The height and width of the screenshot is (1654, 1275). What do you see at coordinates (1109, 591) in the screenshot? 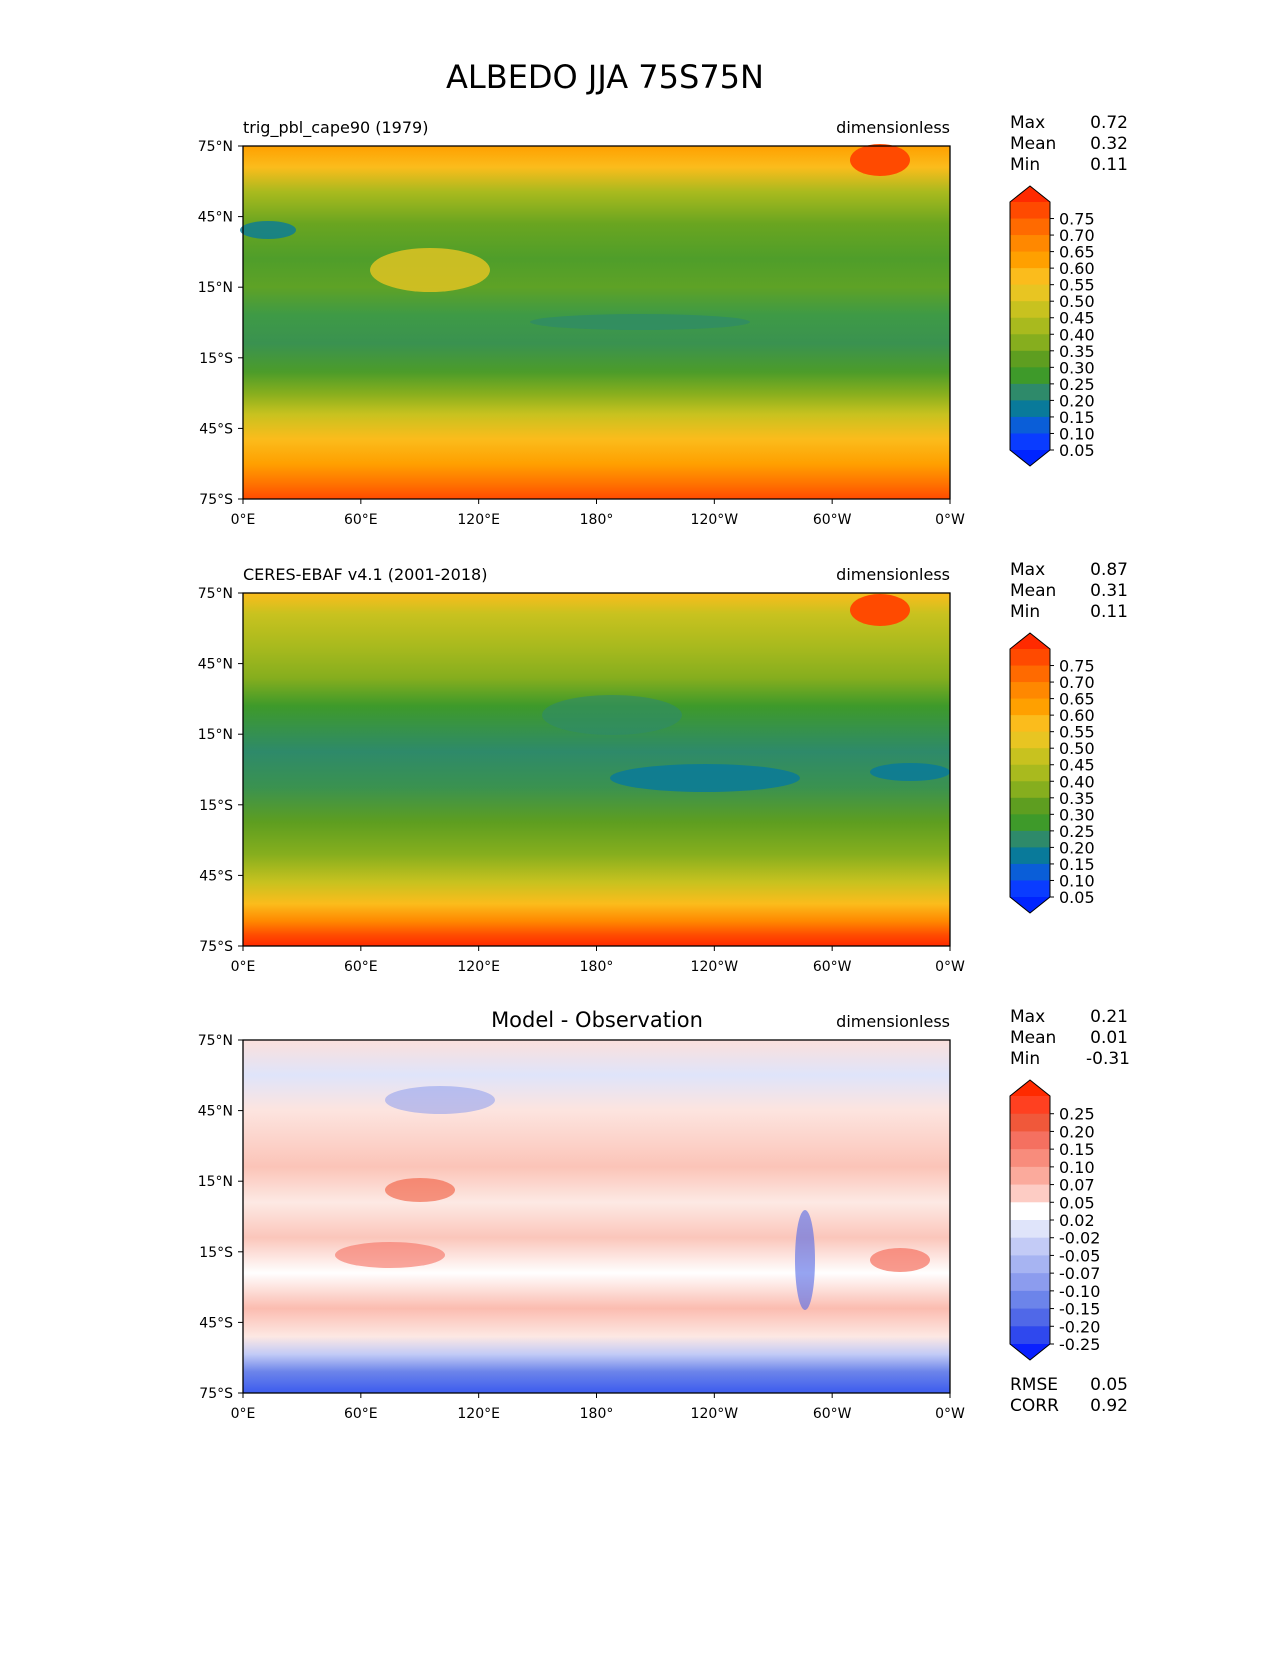
I see `stat-mean-value: 0.31` at bounding box center [1109, 591].